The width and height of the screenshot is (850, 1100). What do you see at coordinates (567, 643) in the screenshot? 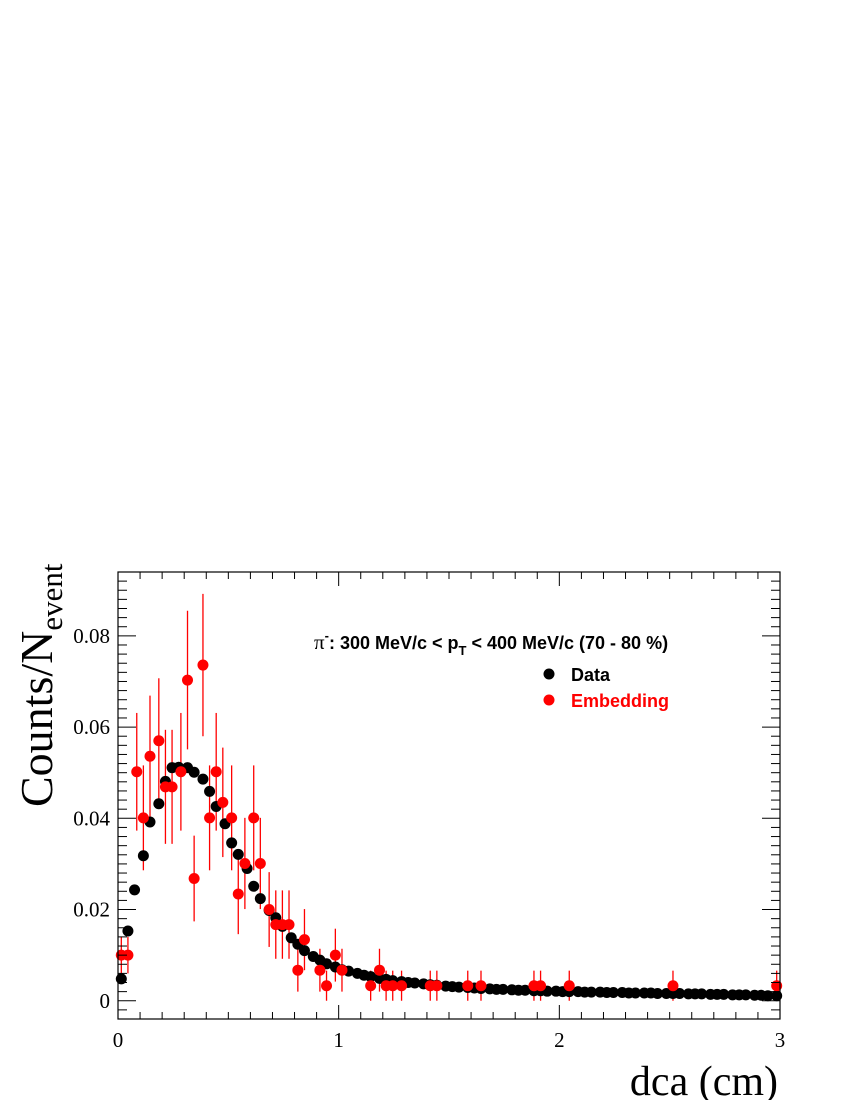
I see `annotation-post: < 400 MeV/c (70 - 80 %)` at bounding box center [567, 643].